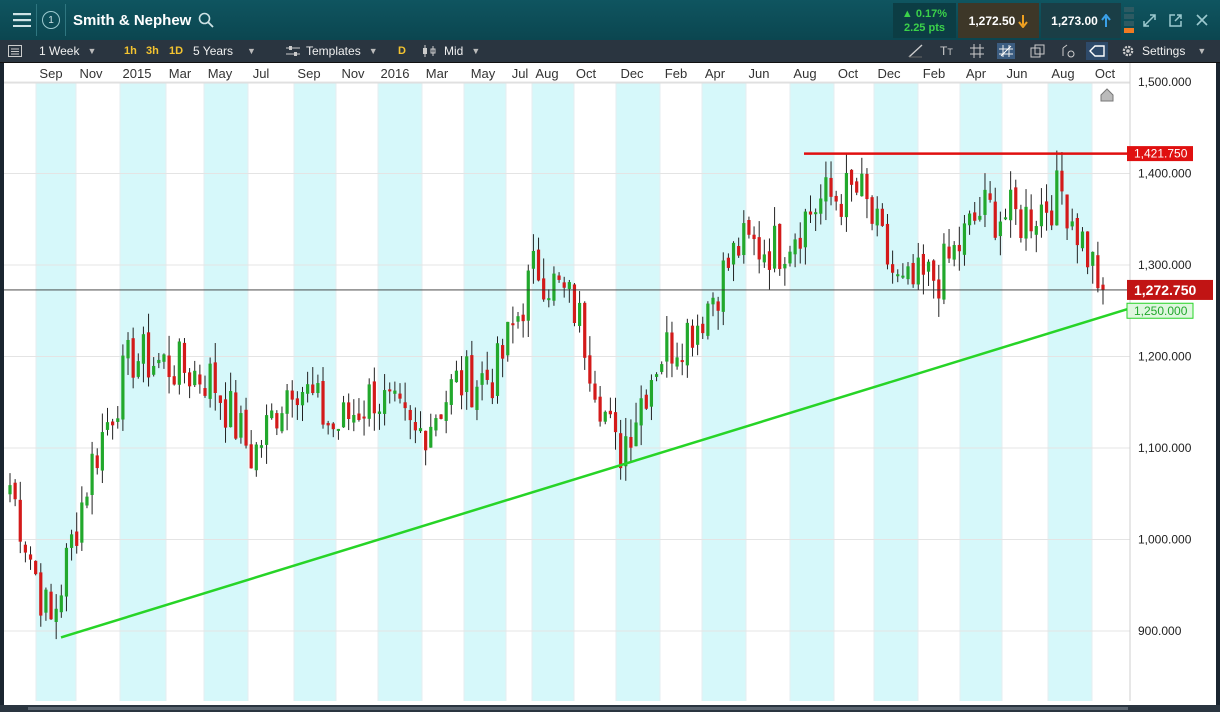 The width and height of the screenshot is (1220, 712). What do you see at coordinates (1165, 174) in the screenshot?
I see `y-tick-label: 1,400.000` at bounding box center [1165, 174].